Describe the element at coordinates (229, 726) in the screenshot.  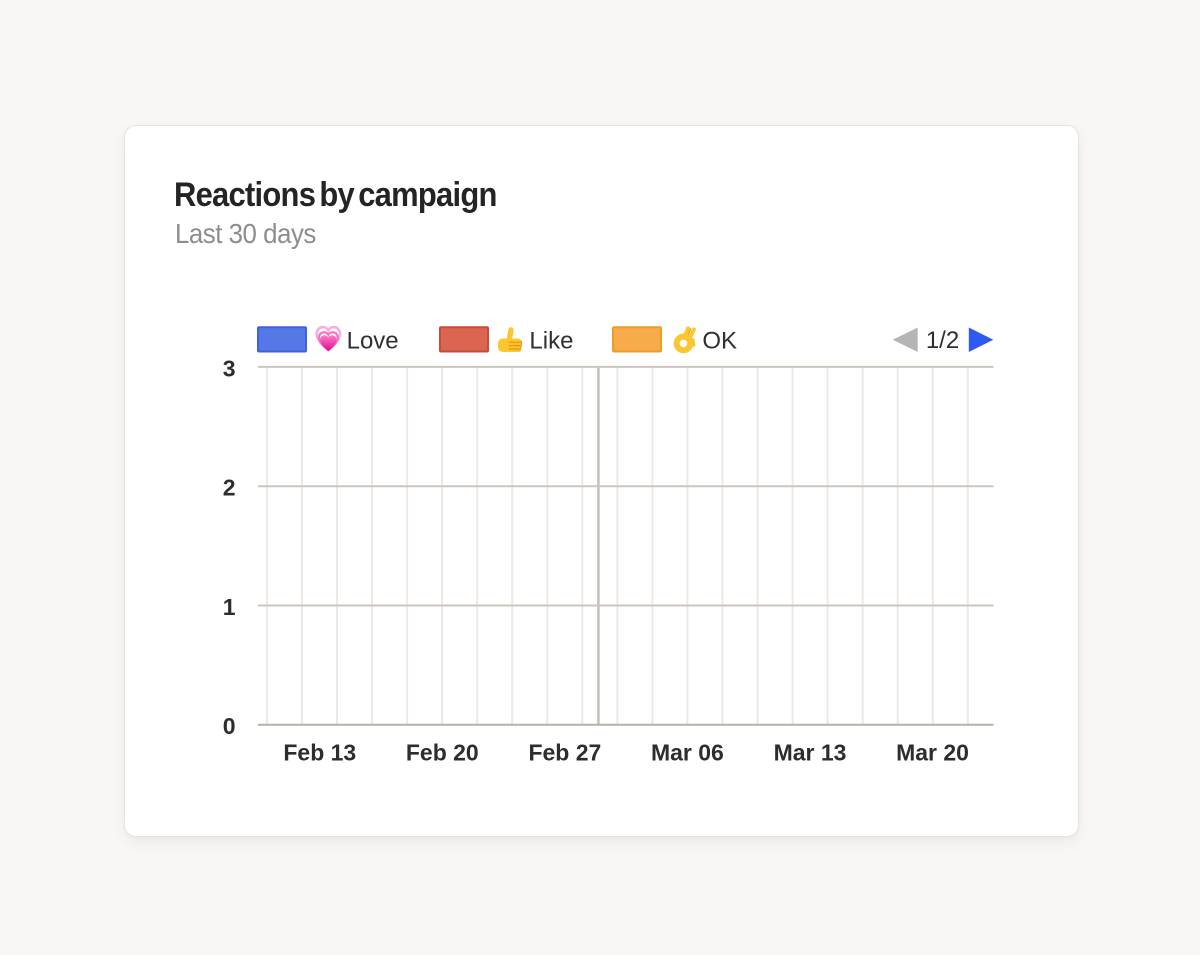
I see `svg-text: 0` at that location.